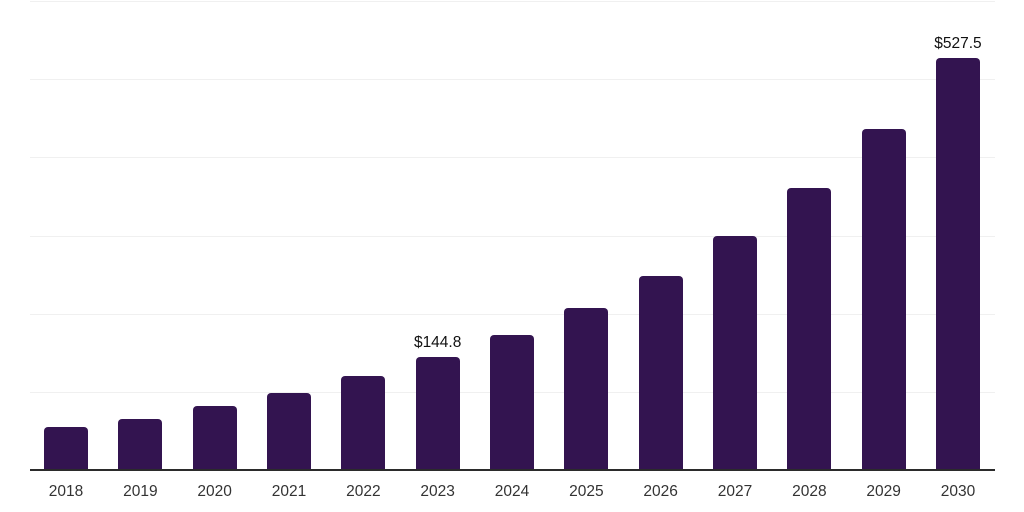 The image size is (1024, 512). What do you see at coordinates (958, 491) in the screenshot?
I see `x-tick-2030: 2030` at bounding box center [958, 491].